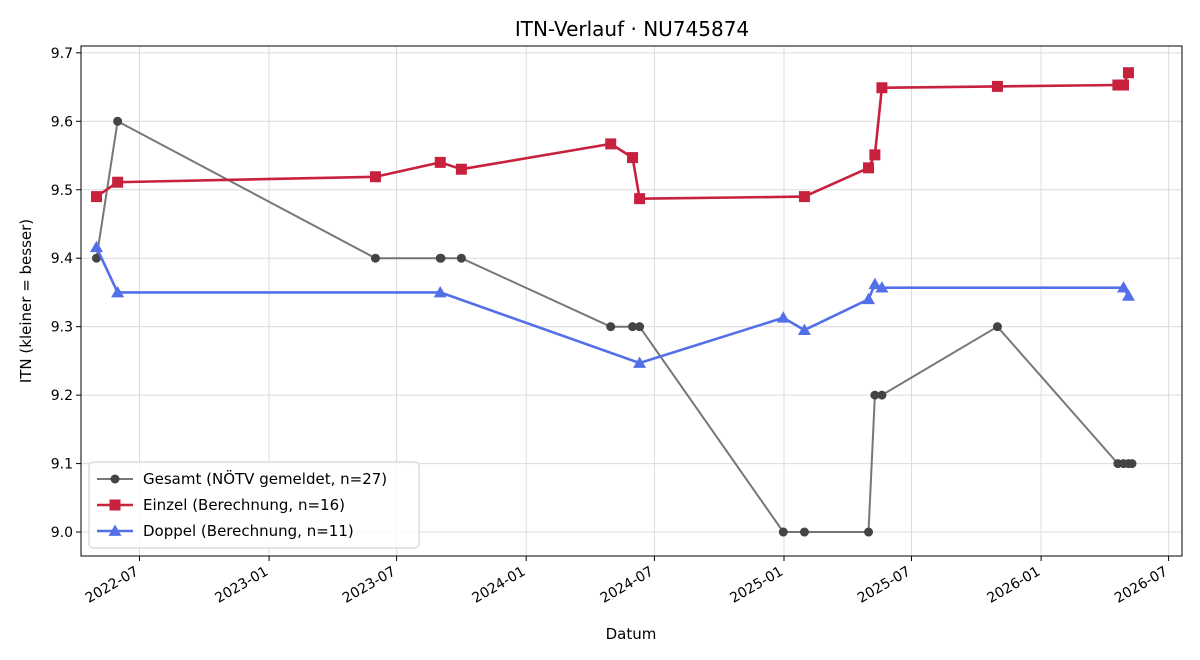  What do you see at coordinates (248, 531) in the screenshot?
I see `legend-label: Doppel (Berechnung, n=11)` at bounding box center [248, 531].